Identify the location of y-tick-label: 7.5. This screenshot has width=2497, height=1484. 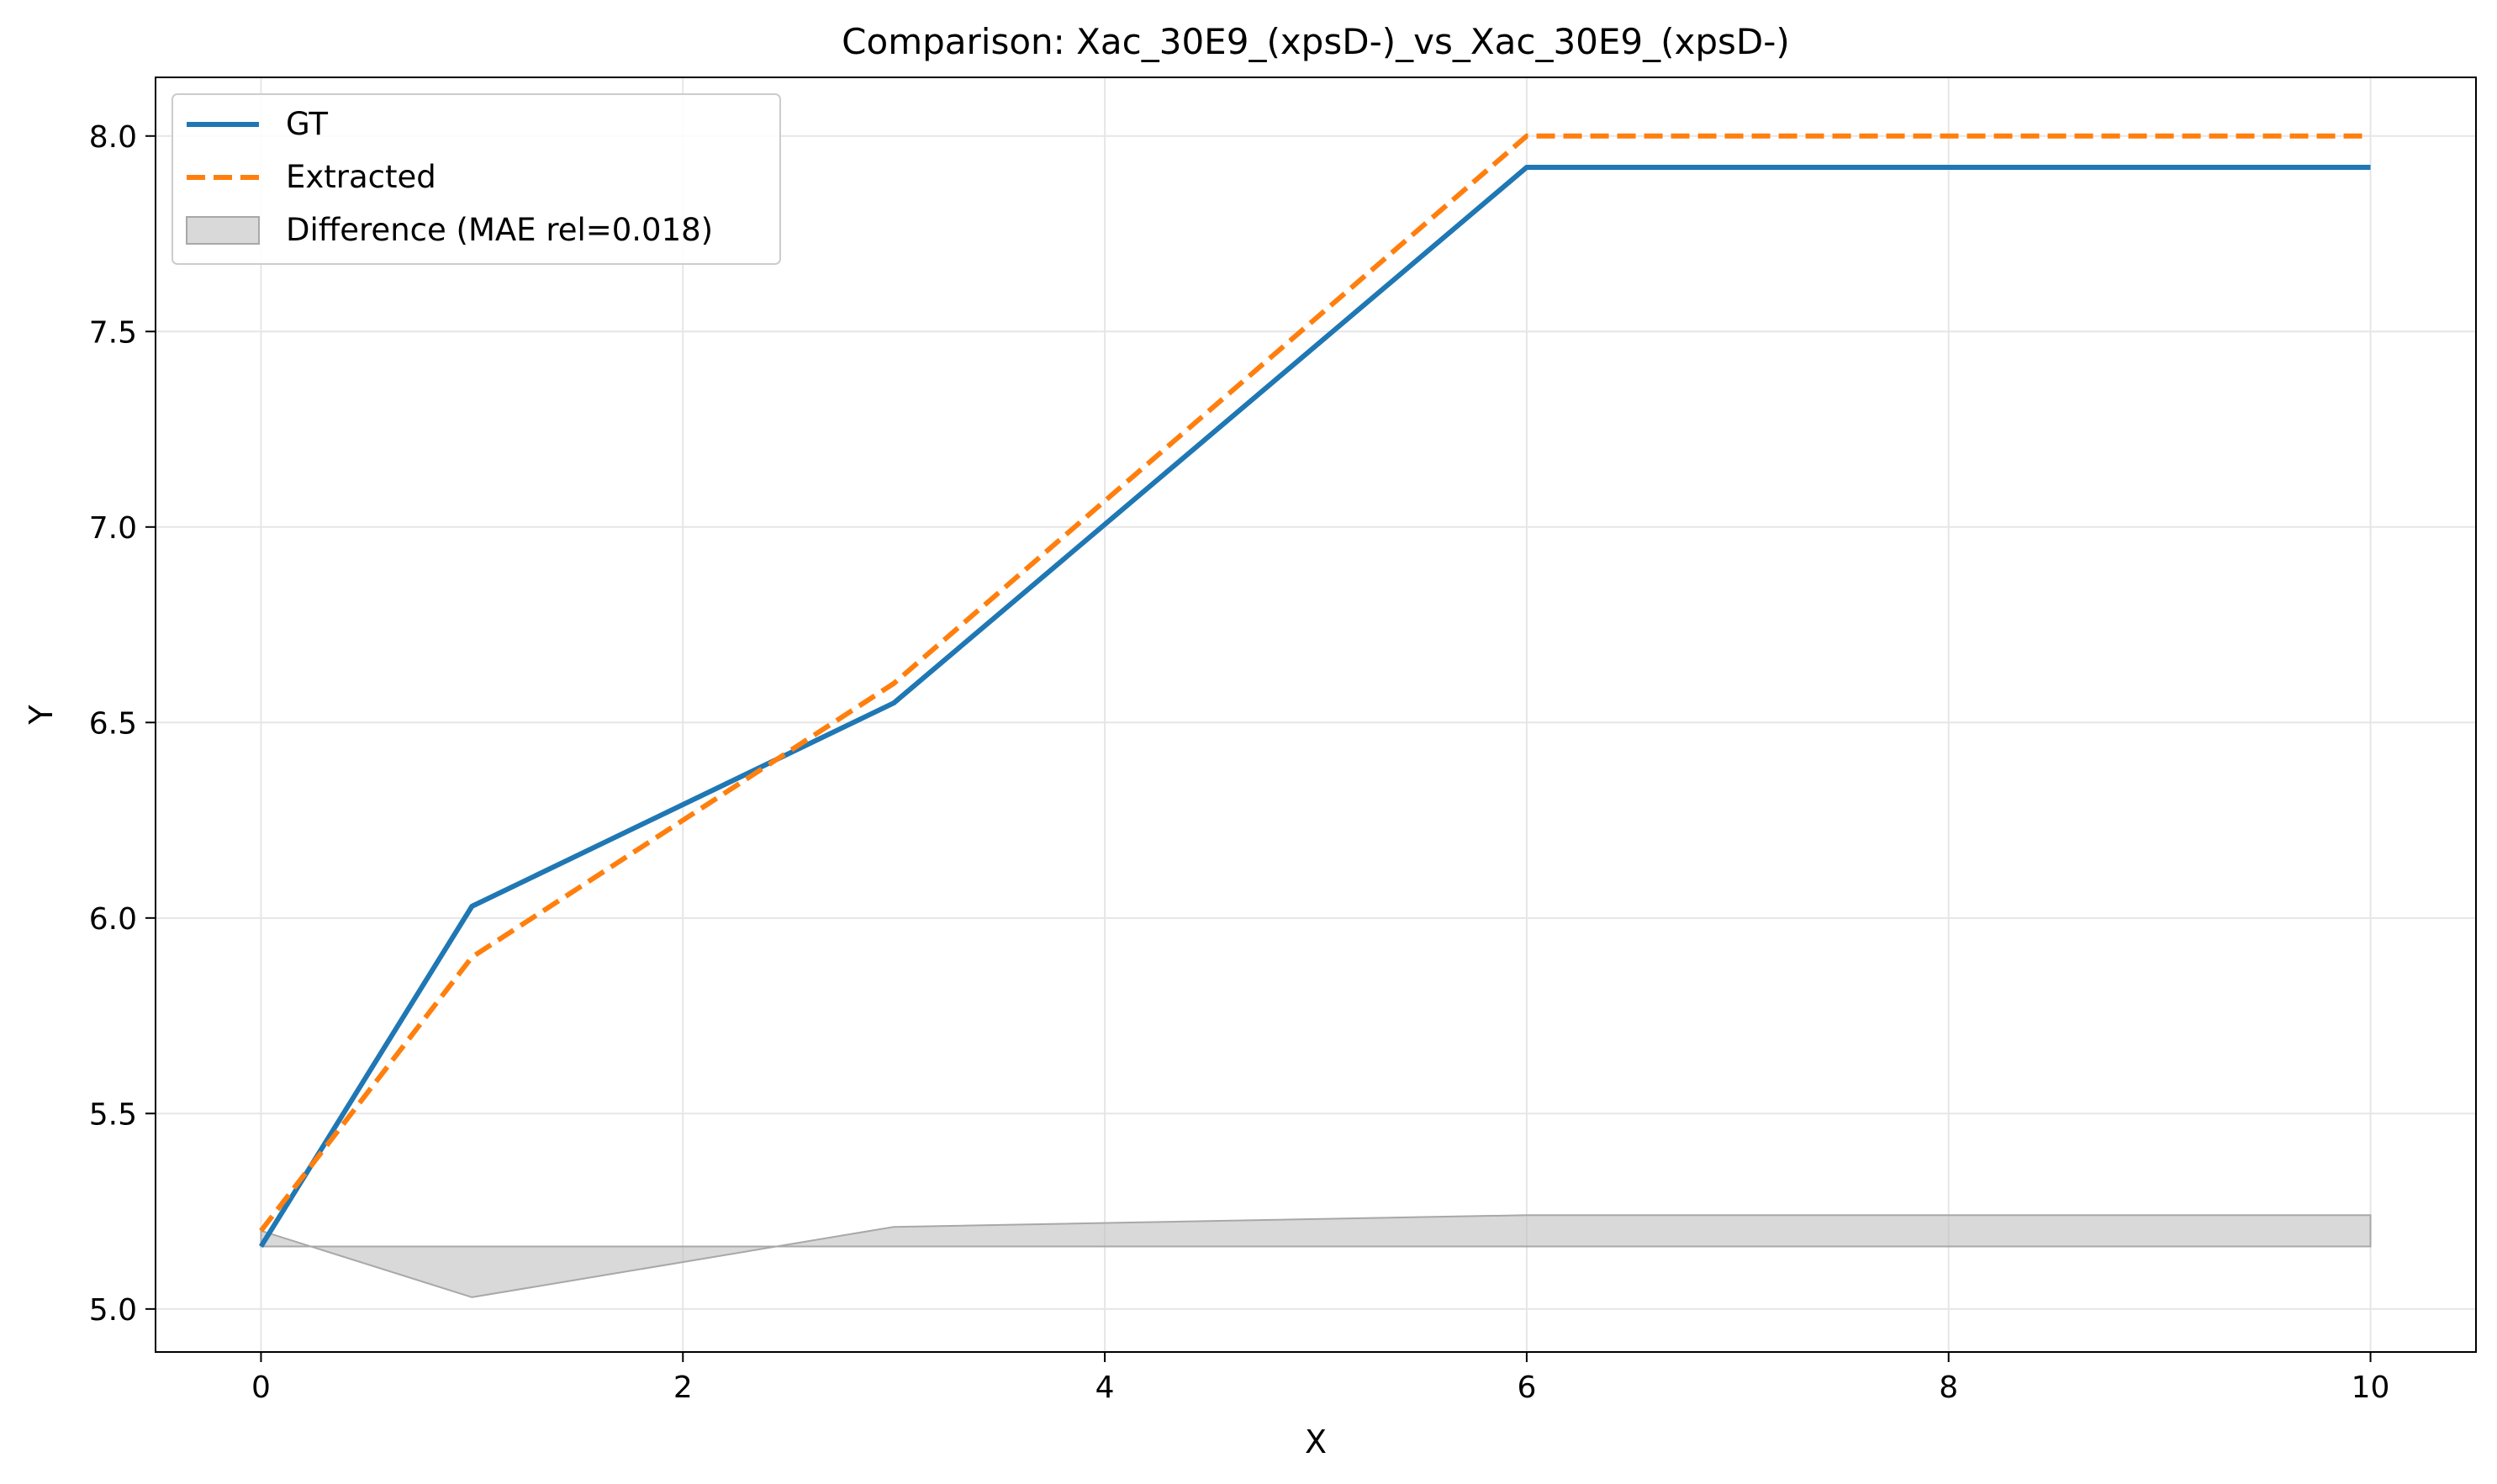
(113, 332).